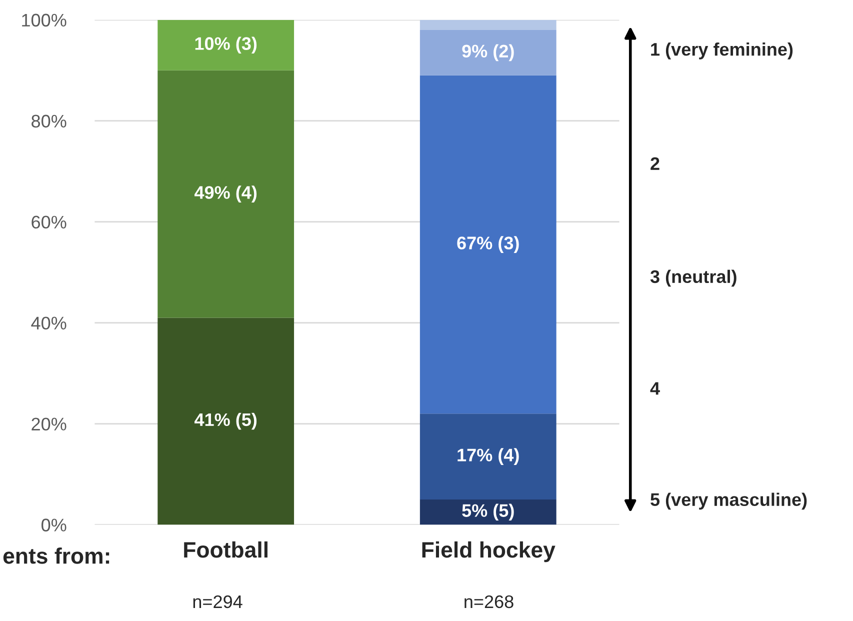 The height and width of the screenshot is (621, 853). I want to click on x-tick-label: Football, so click(226, 549).